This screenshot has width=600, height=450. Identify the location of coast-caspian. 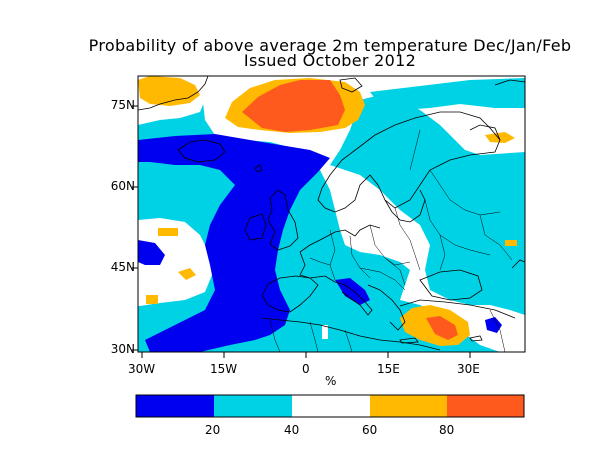
(518, 264).